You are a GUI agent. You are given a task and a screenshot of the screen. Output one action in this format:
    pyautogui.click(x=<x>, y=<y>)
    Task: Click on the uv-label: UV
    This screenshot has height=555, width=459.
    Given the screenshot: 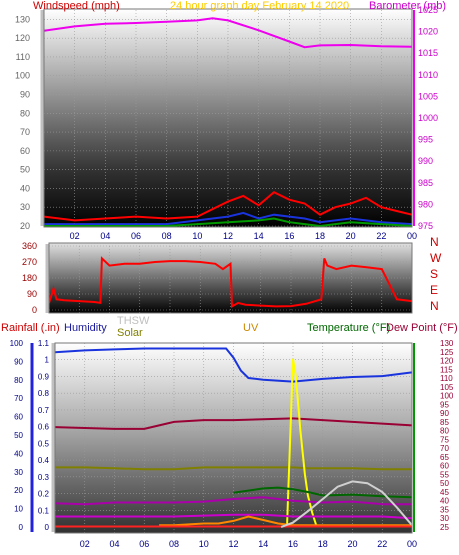 What is the action you would take?
    pyautogui.click(x=251, y=328)
    